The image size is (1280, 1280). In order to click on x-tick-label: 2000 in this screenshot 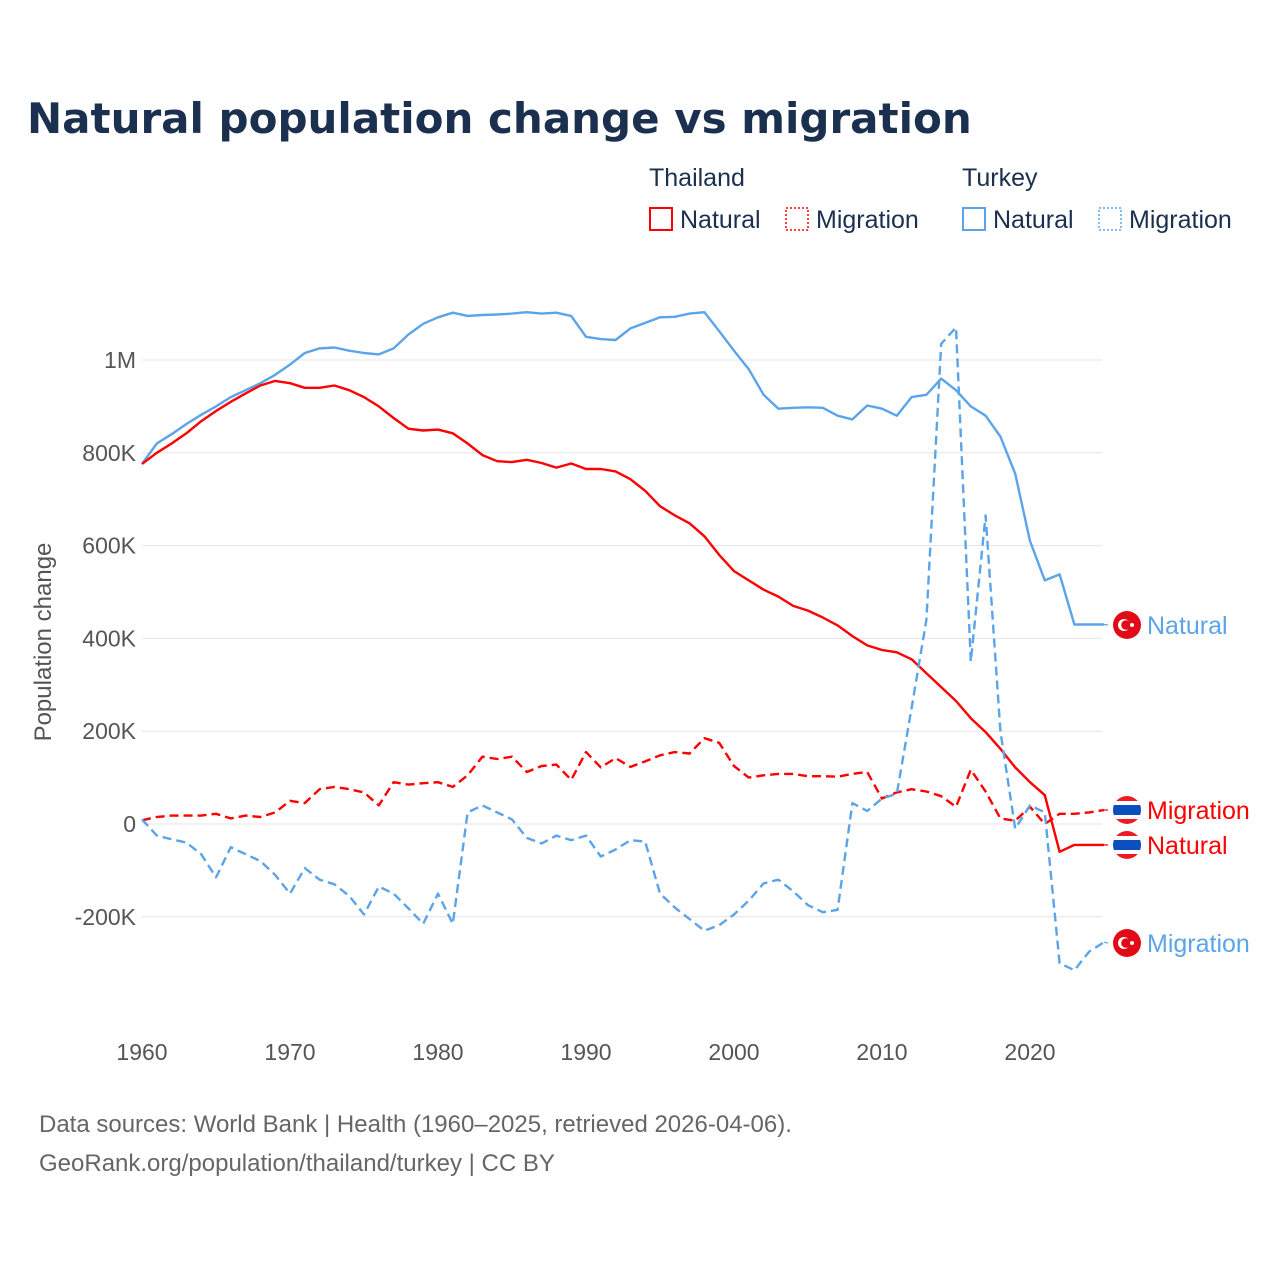, I will do `click(733, 1052)`.